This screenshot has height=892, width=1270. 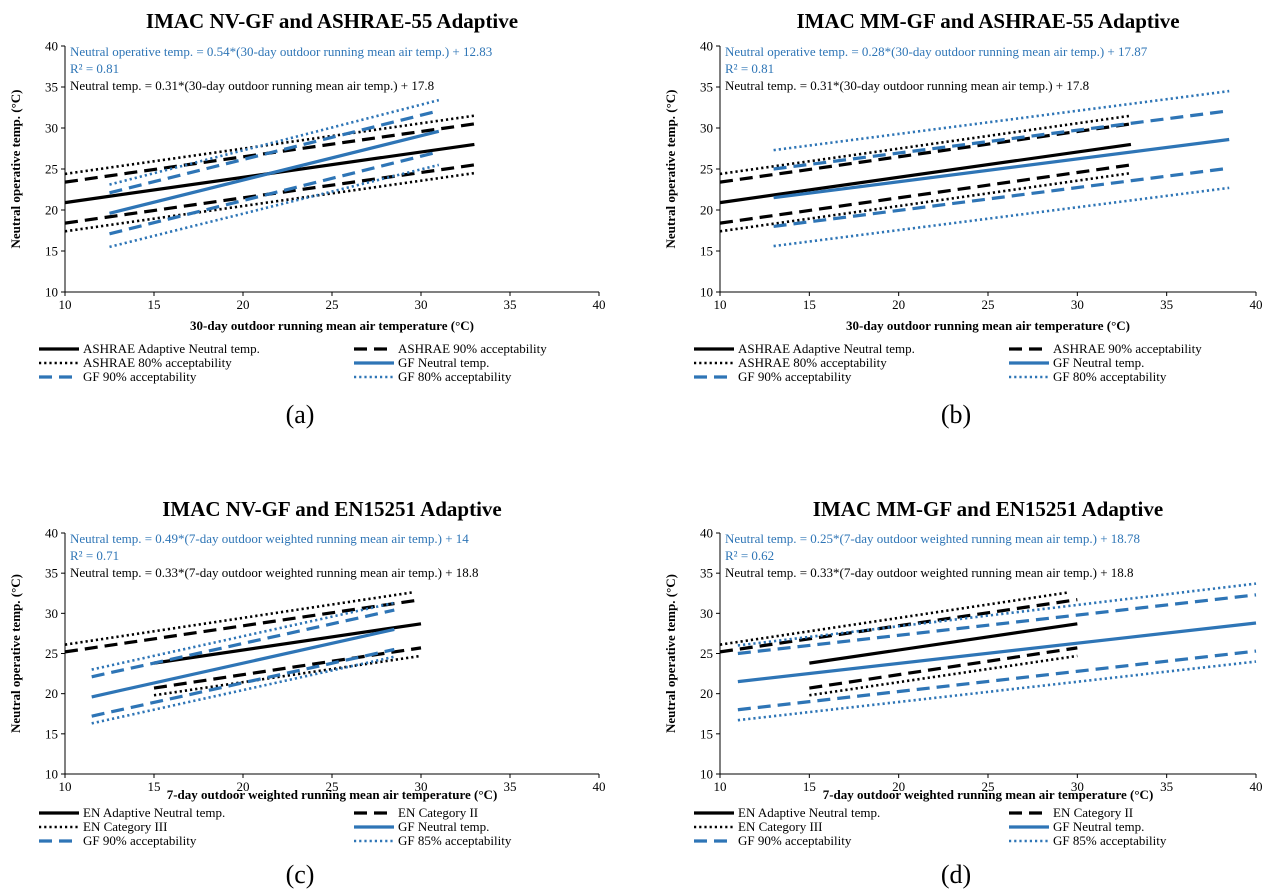 What do you see at coordinates (988, 509) in the screenshot?
I see `chart-title: IMAC MM-GF and EN15251 Adaptive` at bounding box center [988, 509].